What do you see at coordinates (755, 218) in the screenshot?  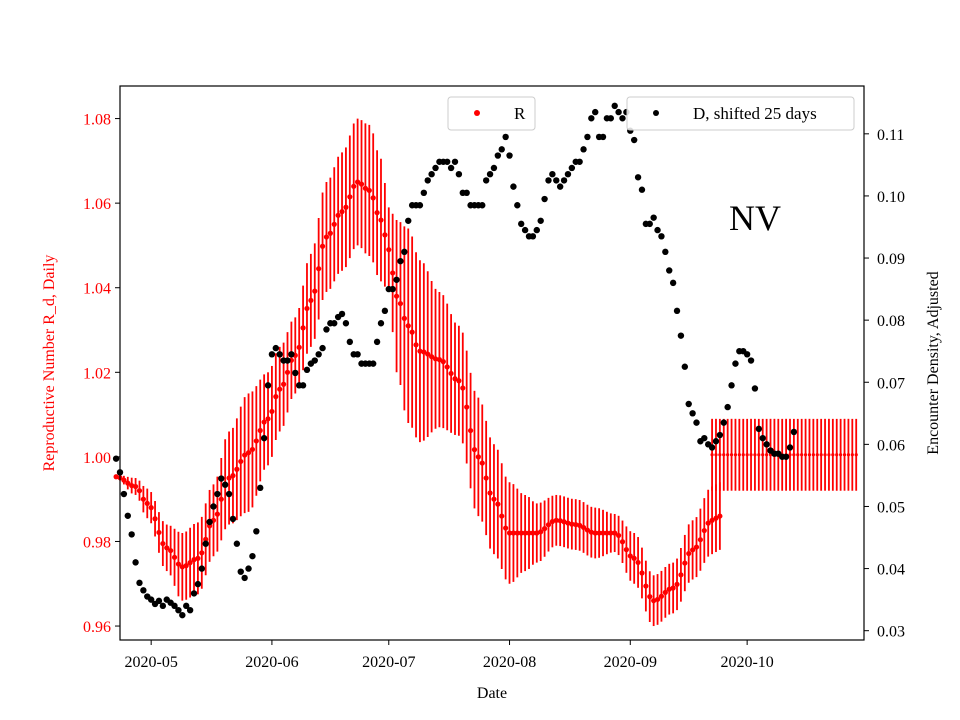 I see `state-annotation: NV` at bounding box center [755, 218].